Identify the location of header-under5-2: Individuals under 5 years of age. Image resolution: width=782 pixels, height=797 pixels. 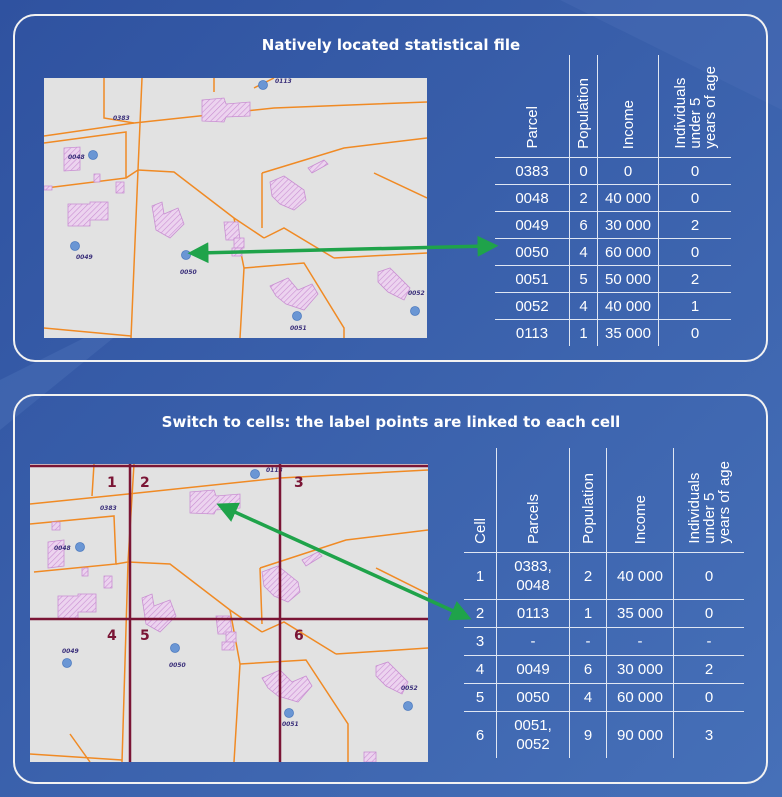
(708, 500).